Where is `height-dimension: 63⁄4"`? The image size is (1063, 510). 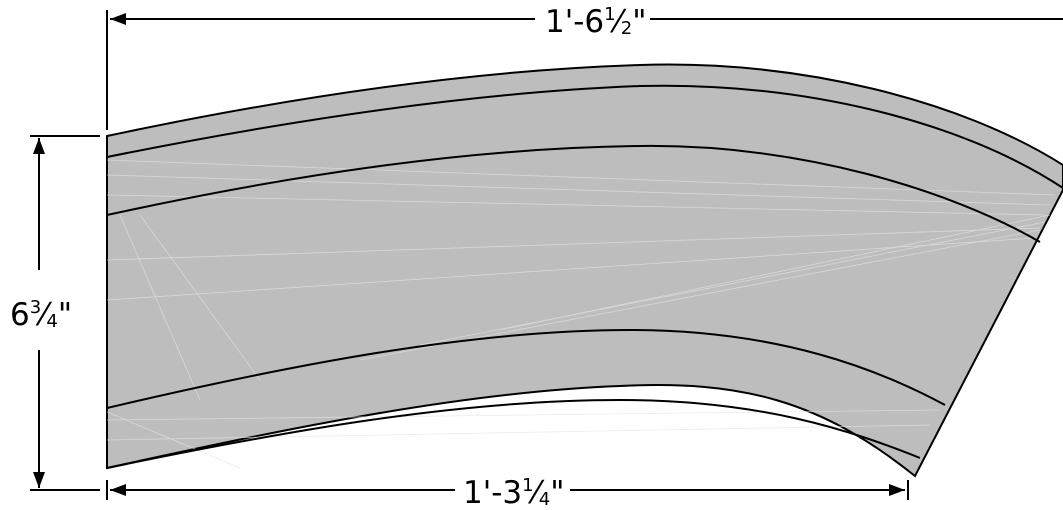
height-dimension: 63⁄4" is located at coordinates (55, 313).